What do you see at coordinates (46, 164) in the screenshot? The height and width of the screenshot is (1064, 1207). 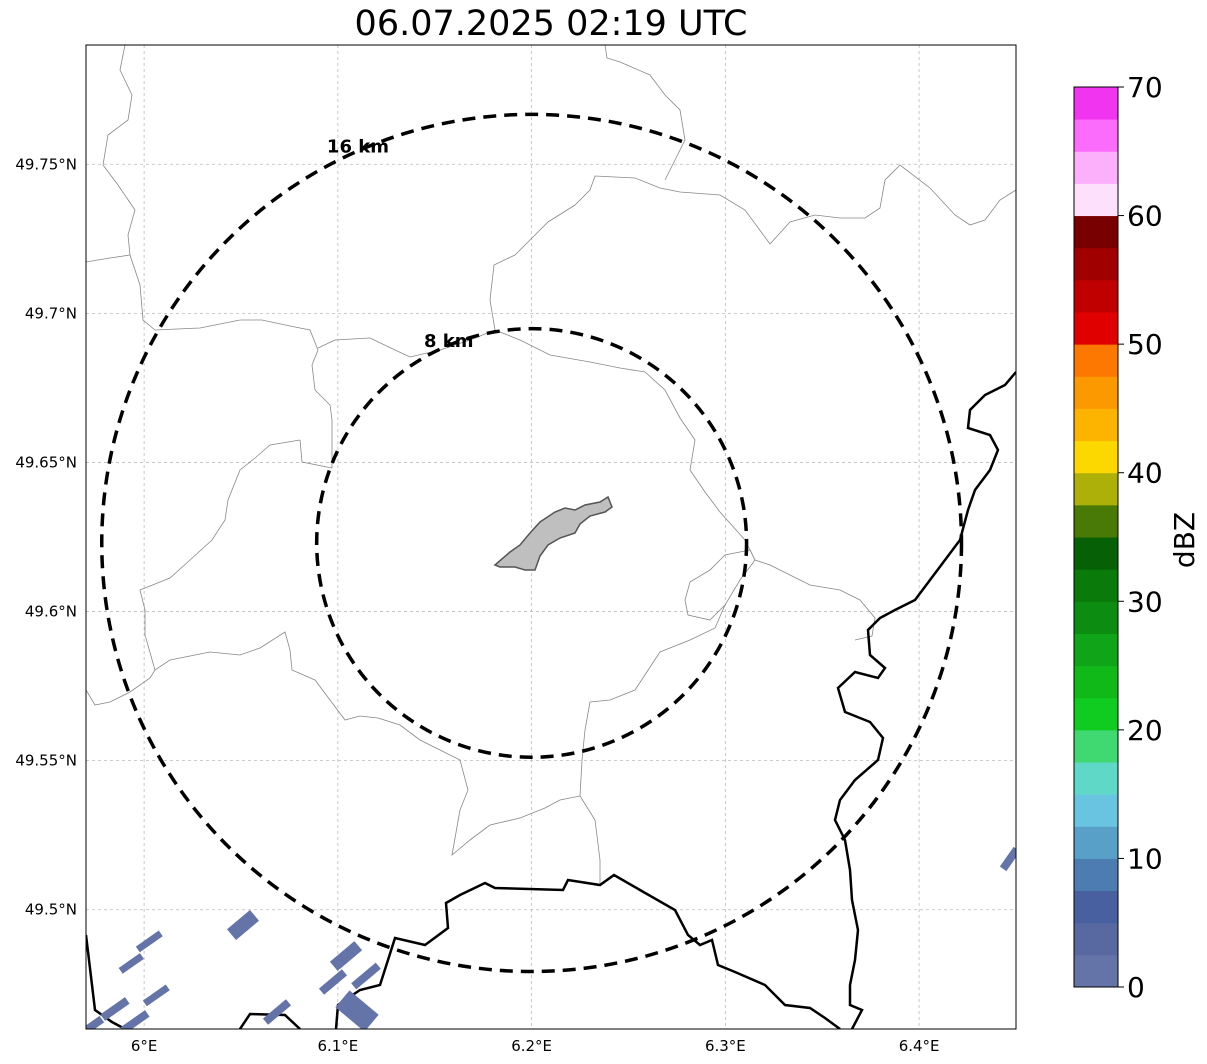 I see `y-tick-label: 49.75°N` at bounding box center [46, 164].